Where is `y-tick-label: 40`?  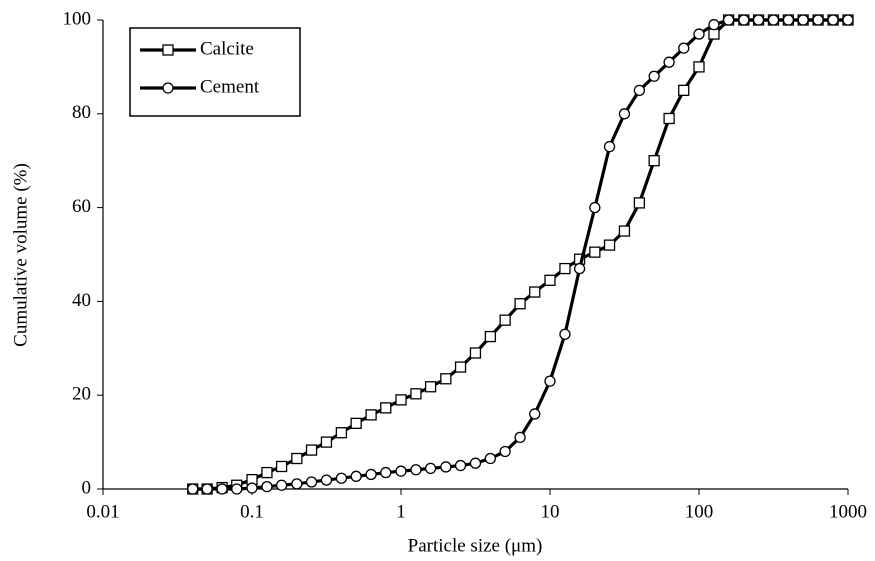 y-tick-label: 40 is located at coordinates (81, 300).